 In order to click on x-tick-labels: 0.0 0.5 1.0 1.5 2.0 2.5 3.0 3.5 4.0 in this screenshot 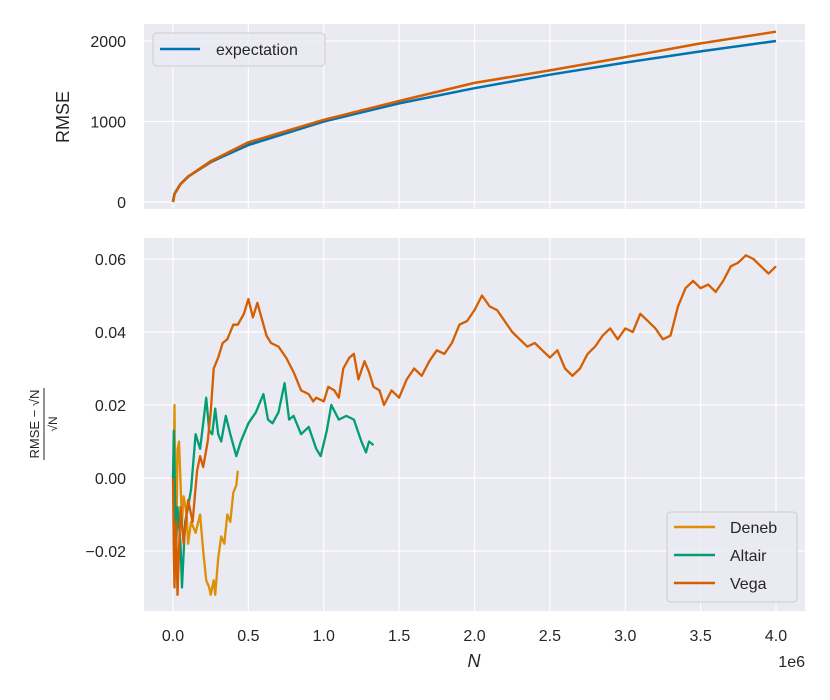, I will do `click(474, 636)`.